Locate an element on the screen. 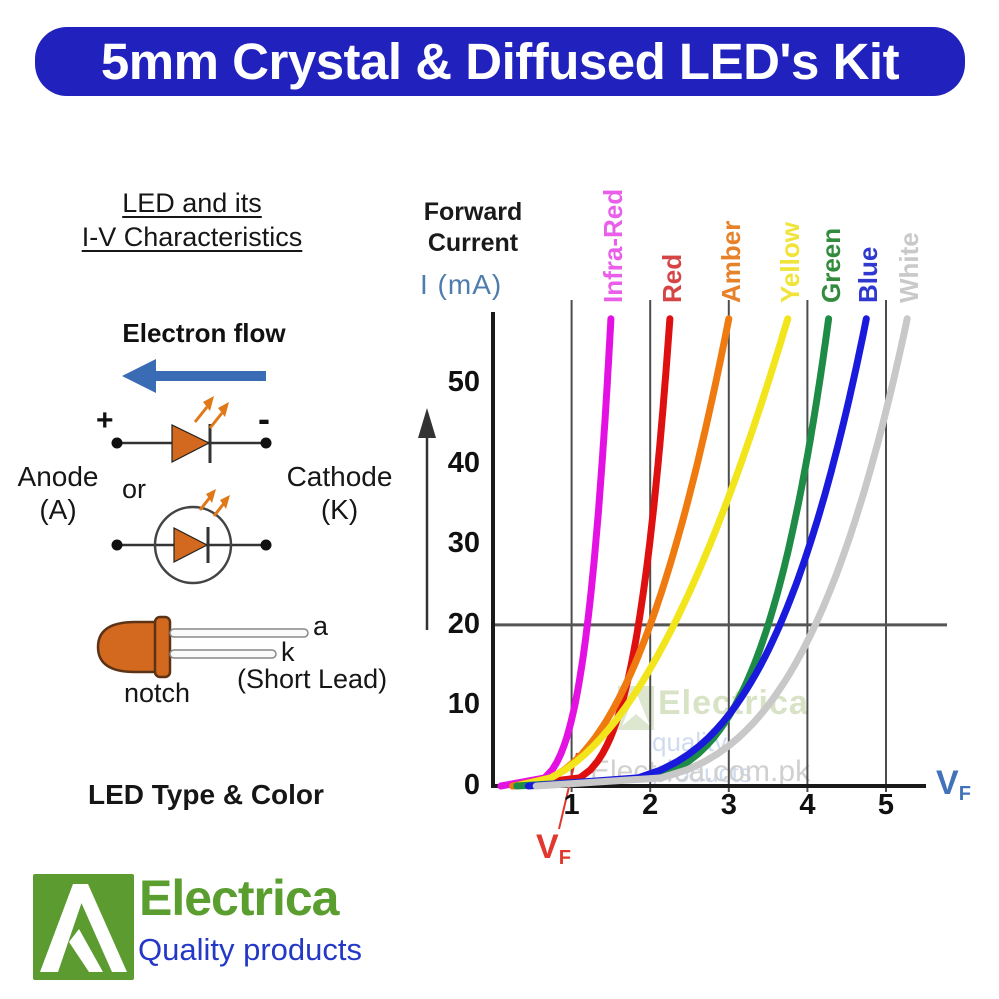 The height and width of the screenshot is (999, 999). series-label-green: Green is located at coordinates (831, 265).